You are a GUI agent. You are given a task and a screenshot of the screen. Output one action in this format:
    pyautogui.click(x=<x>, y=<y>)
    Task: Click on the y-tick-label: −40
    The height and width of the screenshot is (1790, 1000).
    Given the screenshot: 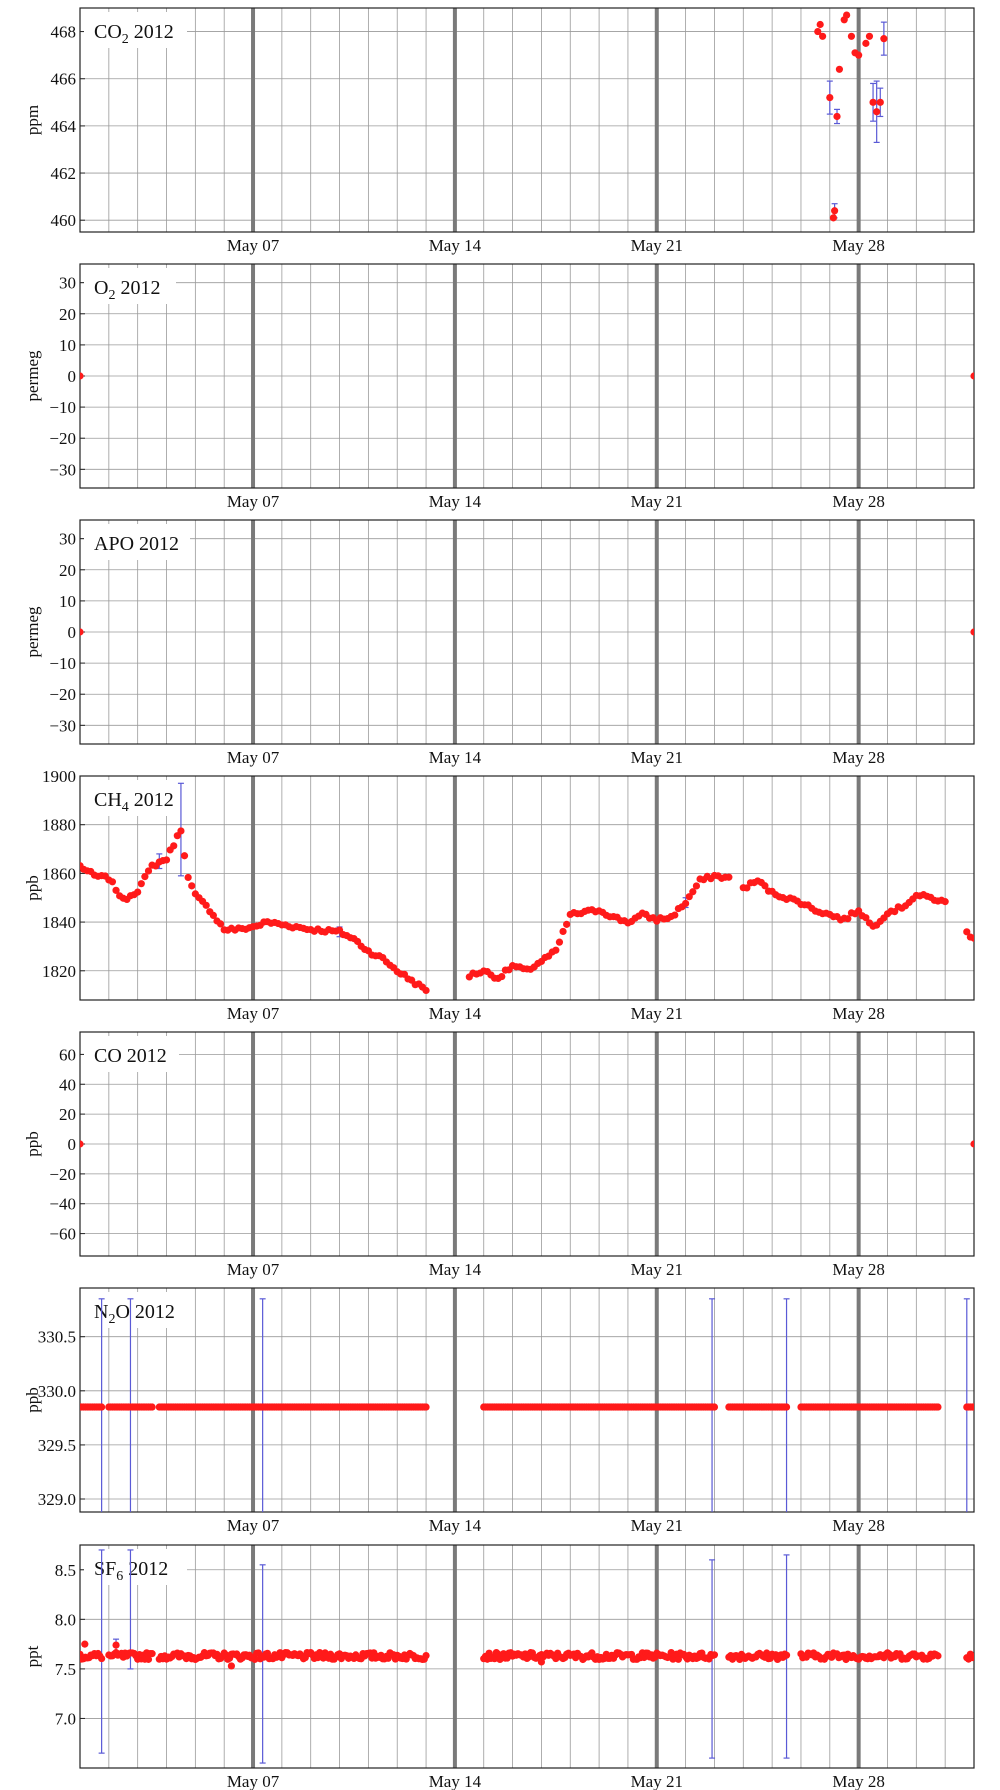 What is the action you would take?
    pyautogui.click(x=62, y=1204)
    